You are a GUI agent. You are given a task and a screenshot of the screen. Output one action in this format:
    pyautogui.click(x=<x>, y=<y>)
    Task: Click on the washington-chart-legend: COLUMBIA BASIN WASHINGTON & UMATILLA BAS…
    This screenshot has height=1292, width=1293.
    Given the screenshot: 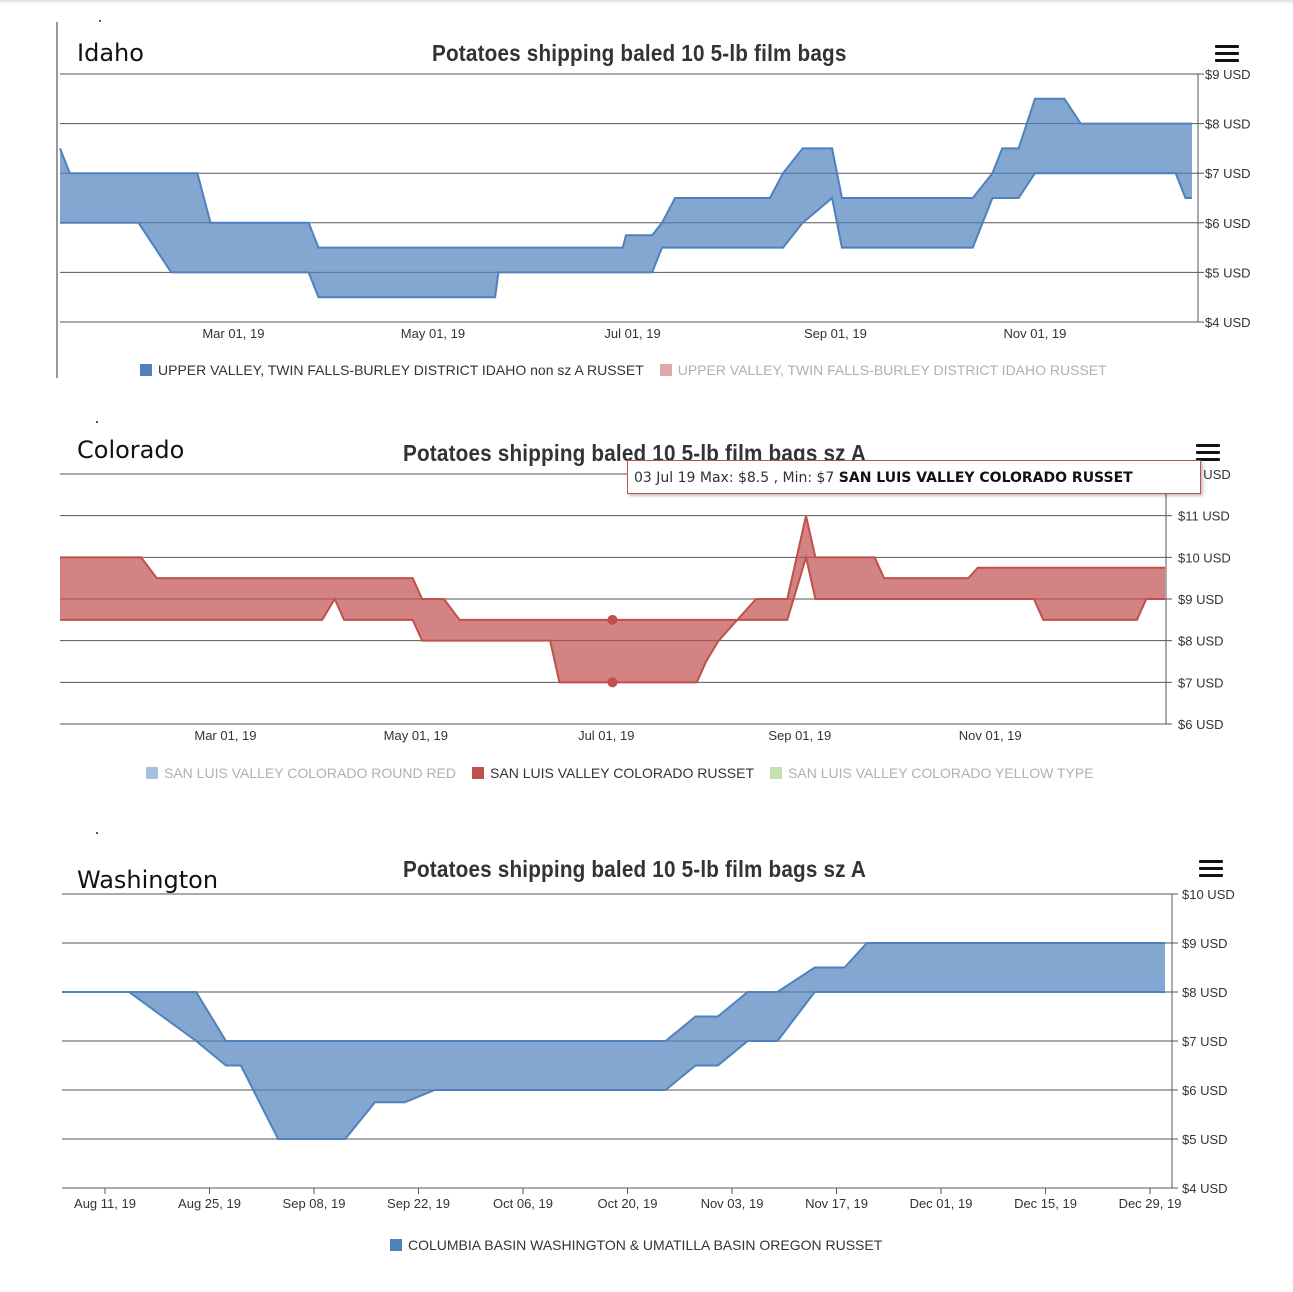 What is the action you would take?
    pyautogui.click(x=644, y=1245)
    